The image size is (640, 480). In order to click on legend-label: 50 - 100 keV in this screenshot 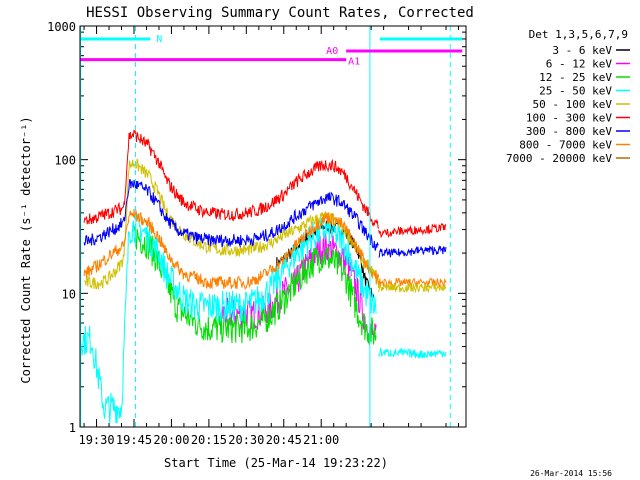, I will do `click(573, 104)`.